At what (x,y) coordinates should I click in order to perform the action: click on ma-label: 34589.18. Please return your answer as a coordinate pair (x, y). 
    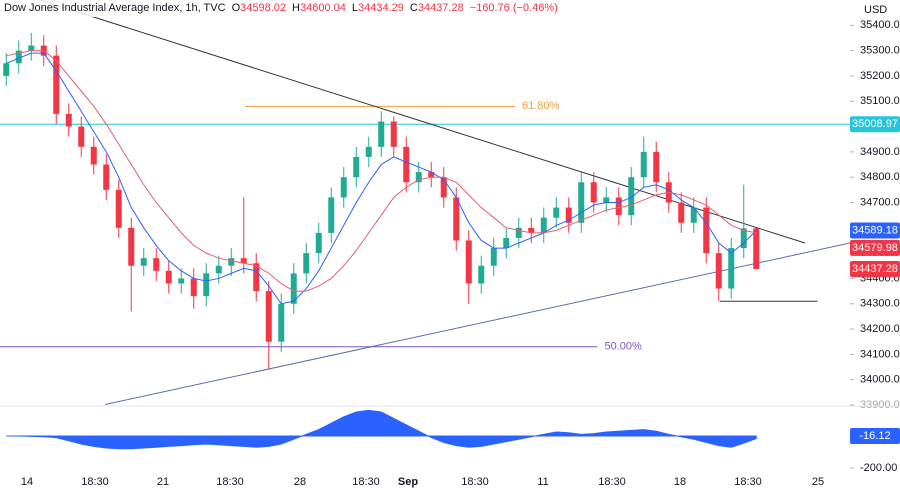
    Looking at the image, I should click on (875, 230).